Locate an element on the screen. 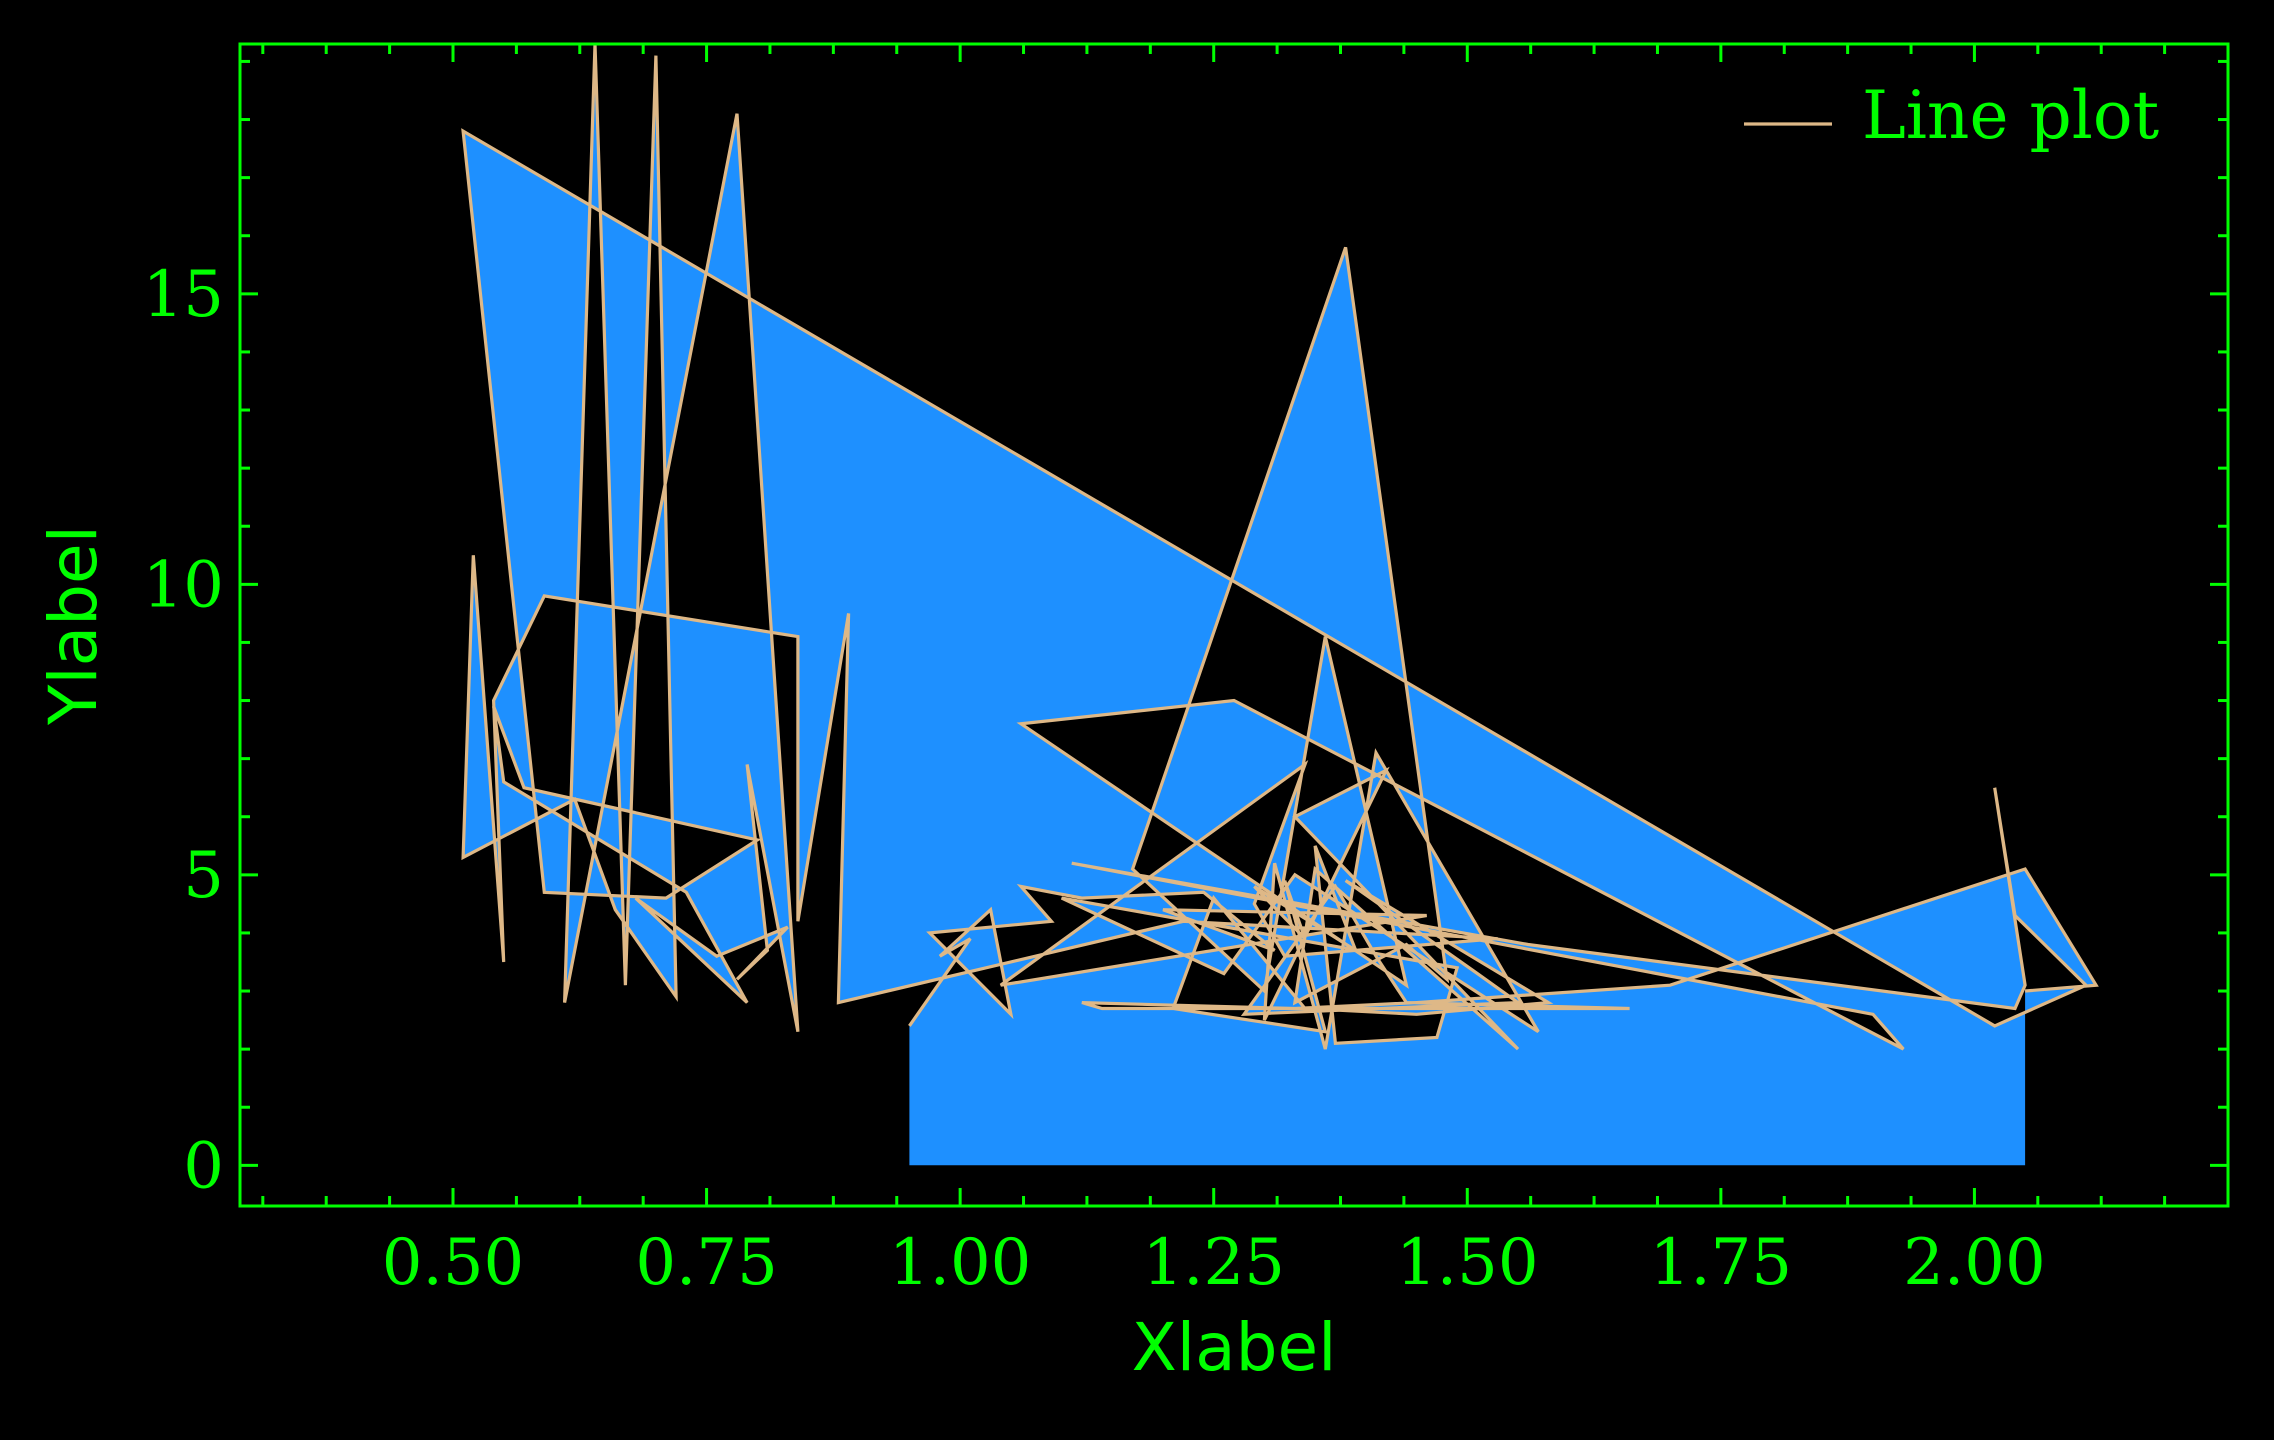 The width and height of the screenshot is (2274, 1440). x-axis-label: Xlabel is located at coordinates (1234, 1347).